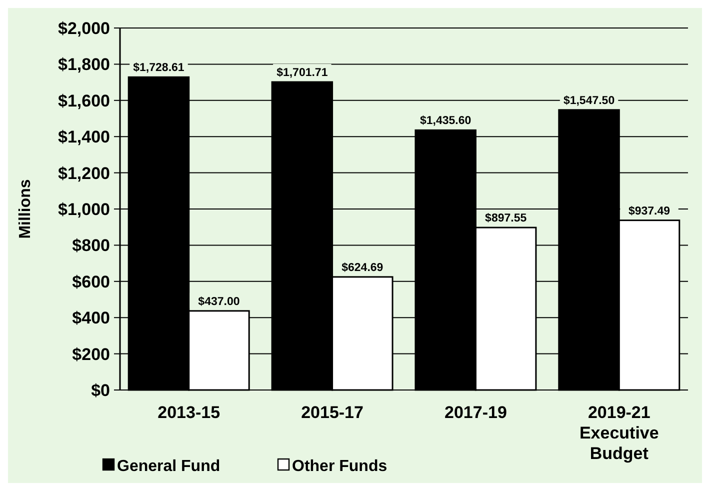 This screenshot has height=491, width=710. Describe the element at coordinates (91, 354) in the screenshot. I see `y-tick-label: $200` at that location.